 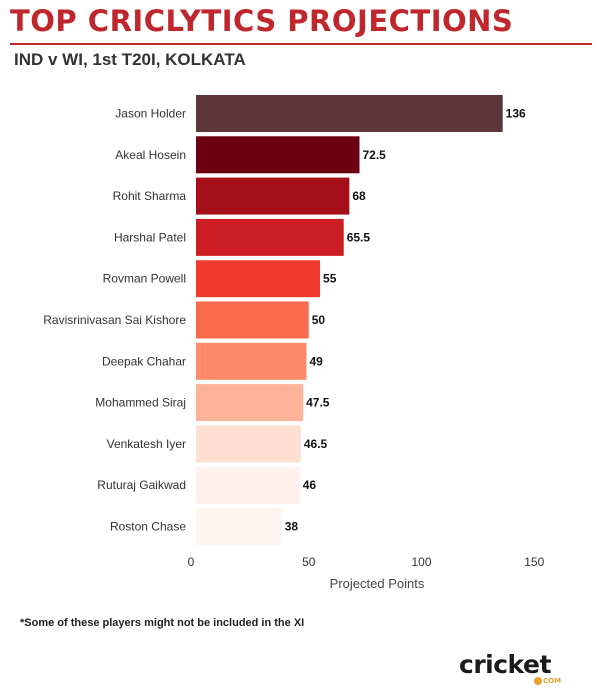 I want to click on x-tick-label: 50, so click(x=309, y=562).